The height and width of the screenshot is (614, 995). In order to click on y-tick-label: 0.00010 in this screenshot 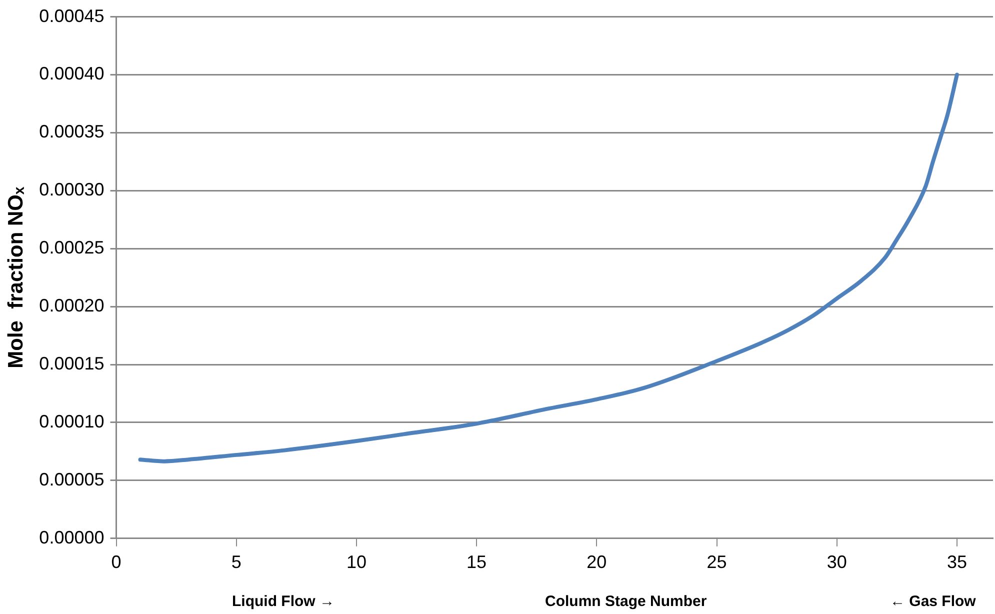, I will do `click(71, 421)`.